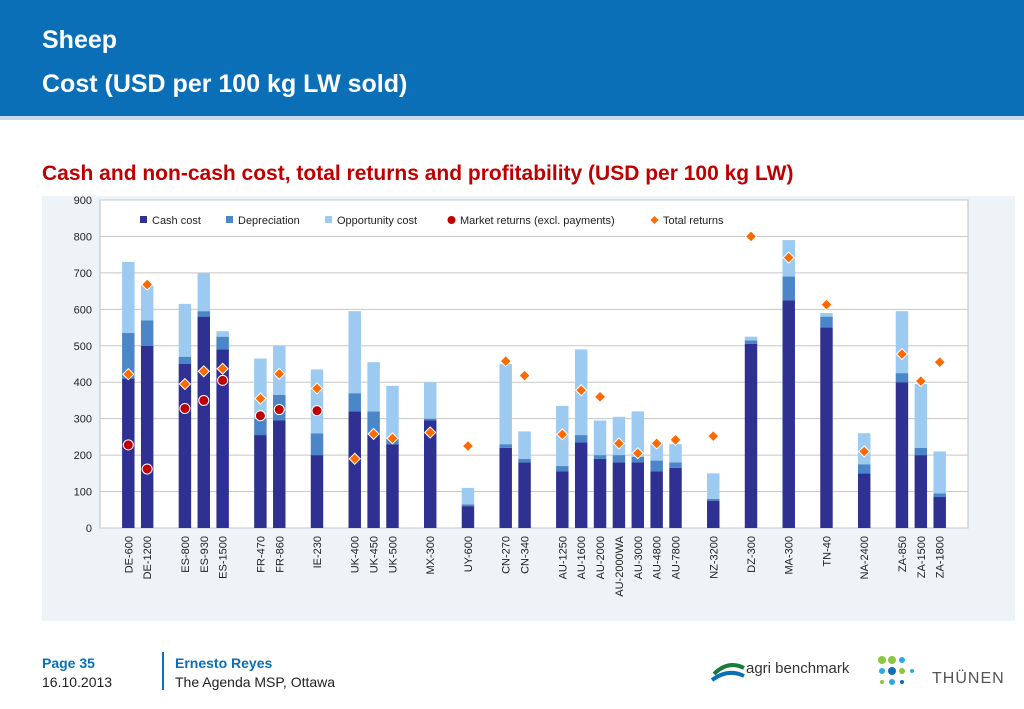 This screenshot has width=1024, height=709. What do you see at coordinates (80, 40) in the screenshot?
I see `slide-title: Sheep` at bounding box center [80, 40].